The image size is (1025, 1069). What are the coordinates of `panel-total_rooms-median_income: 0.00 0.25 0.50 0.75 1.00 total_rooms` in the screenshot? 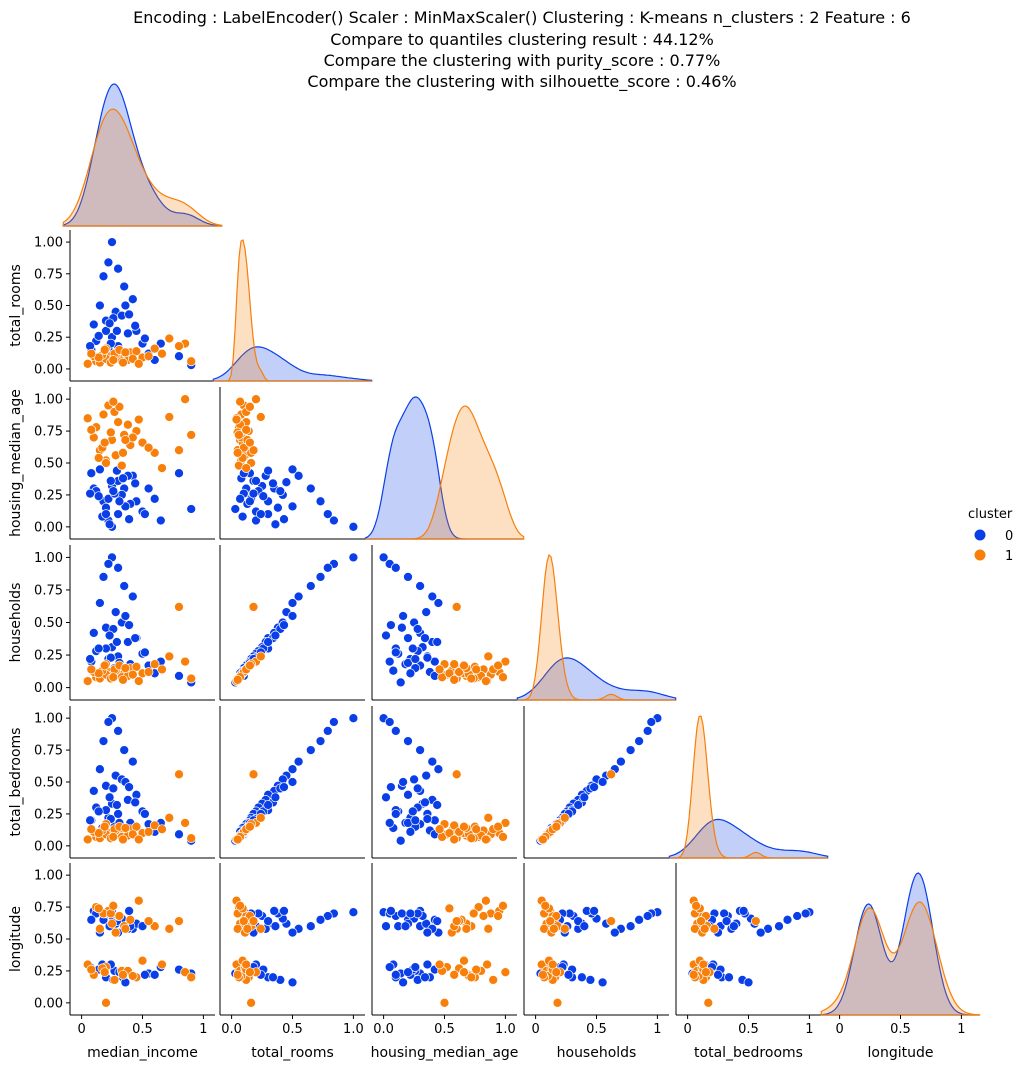 It's located at (111, 306).